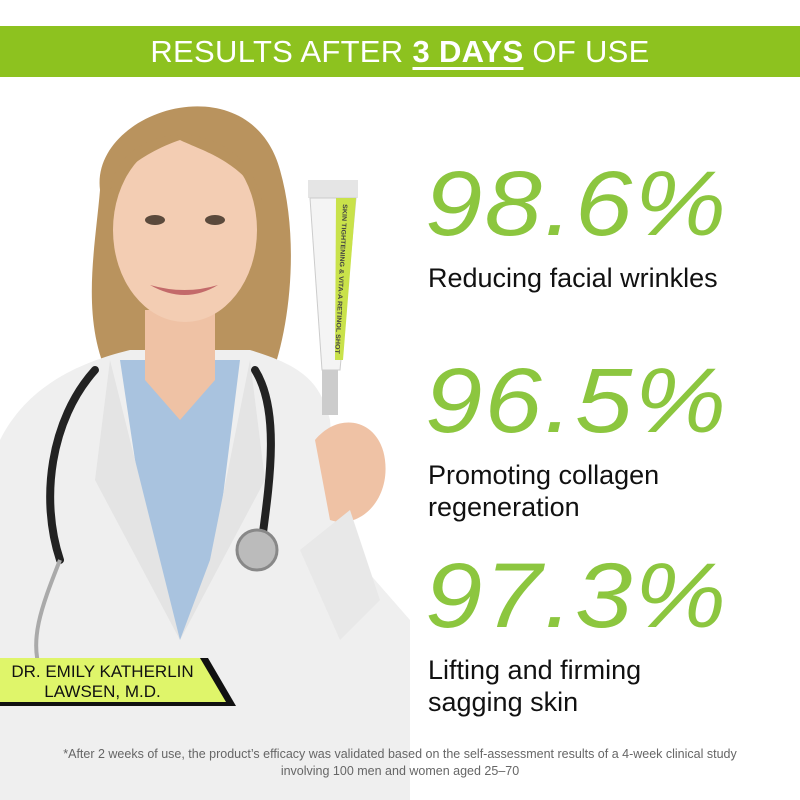 Image resolution: width=800 pixels, height=800 pixels. I want to click on name-badge-shape, so click(118, 682).